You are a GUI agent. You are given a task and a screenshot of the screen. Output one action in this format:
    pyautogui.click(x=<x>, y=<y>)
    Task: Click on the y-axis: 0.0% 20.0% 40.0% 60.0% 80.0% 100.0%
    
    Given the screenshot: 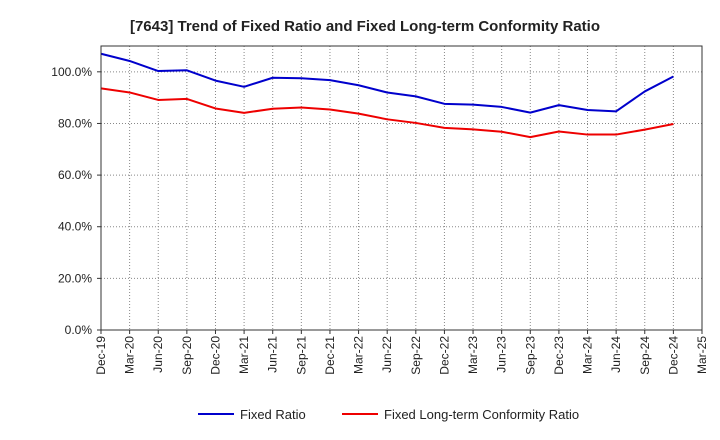 What is the action you would take?
    pyautogui.click(x=76, y=201)
    